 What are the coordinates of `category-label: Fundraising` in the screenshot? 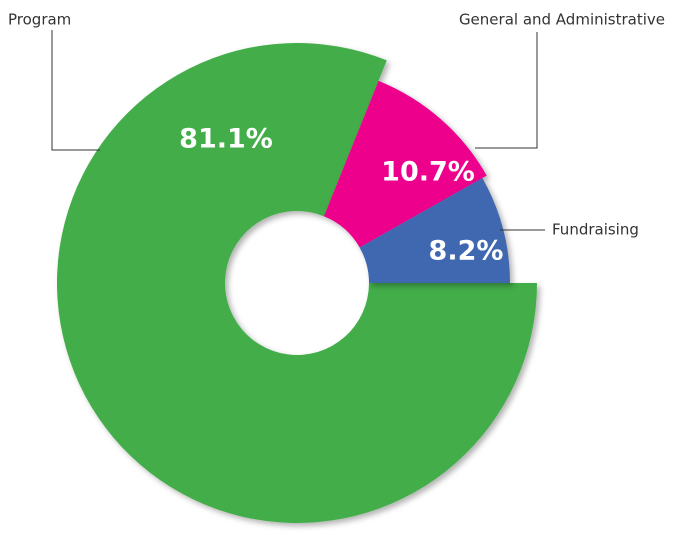 It's located at (595, 230).